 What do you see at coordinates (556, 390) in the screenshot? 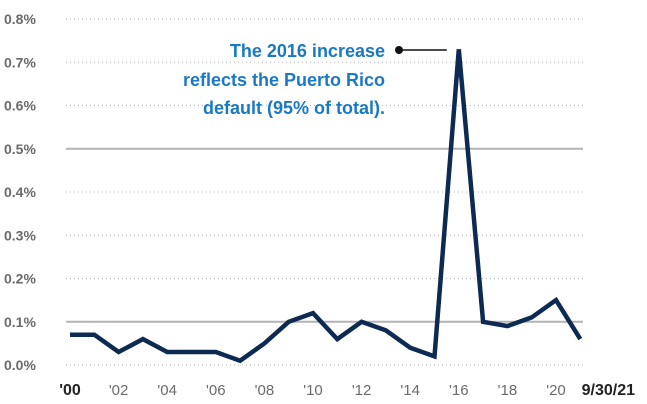
I see `x-tick-label: '20` at bounding box center [556, 390].